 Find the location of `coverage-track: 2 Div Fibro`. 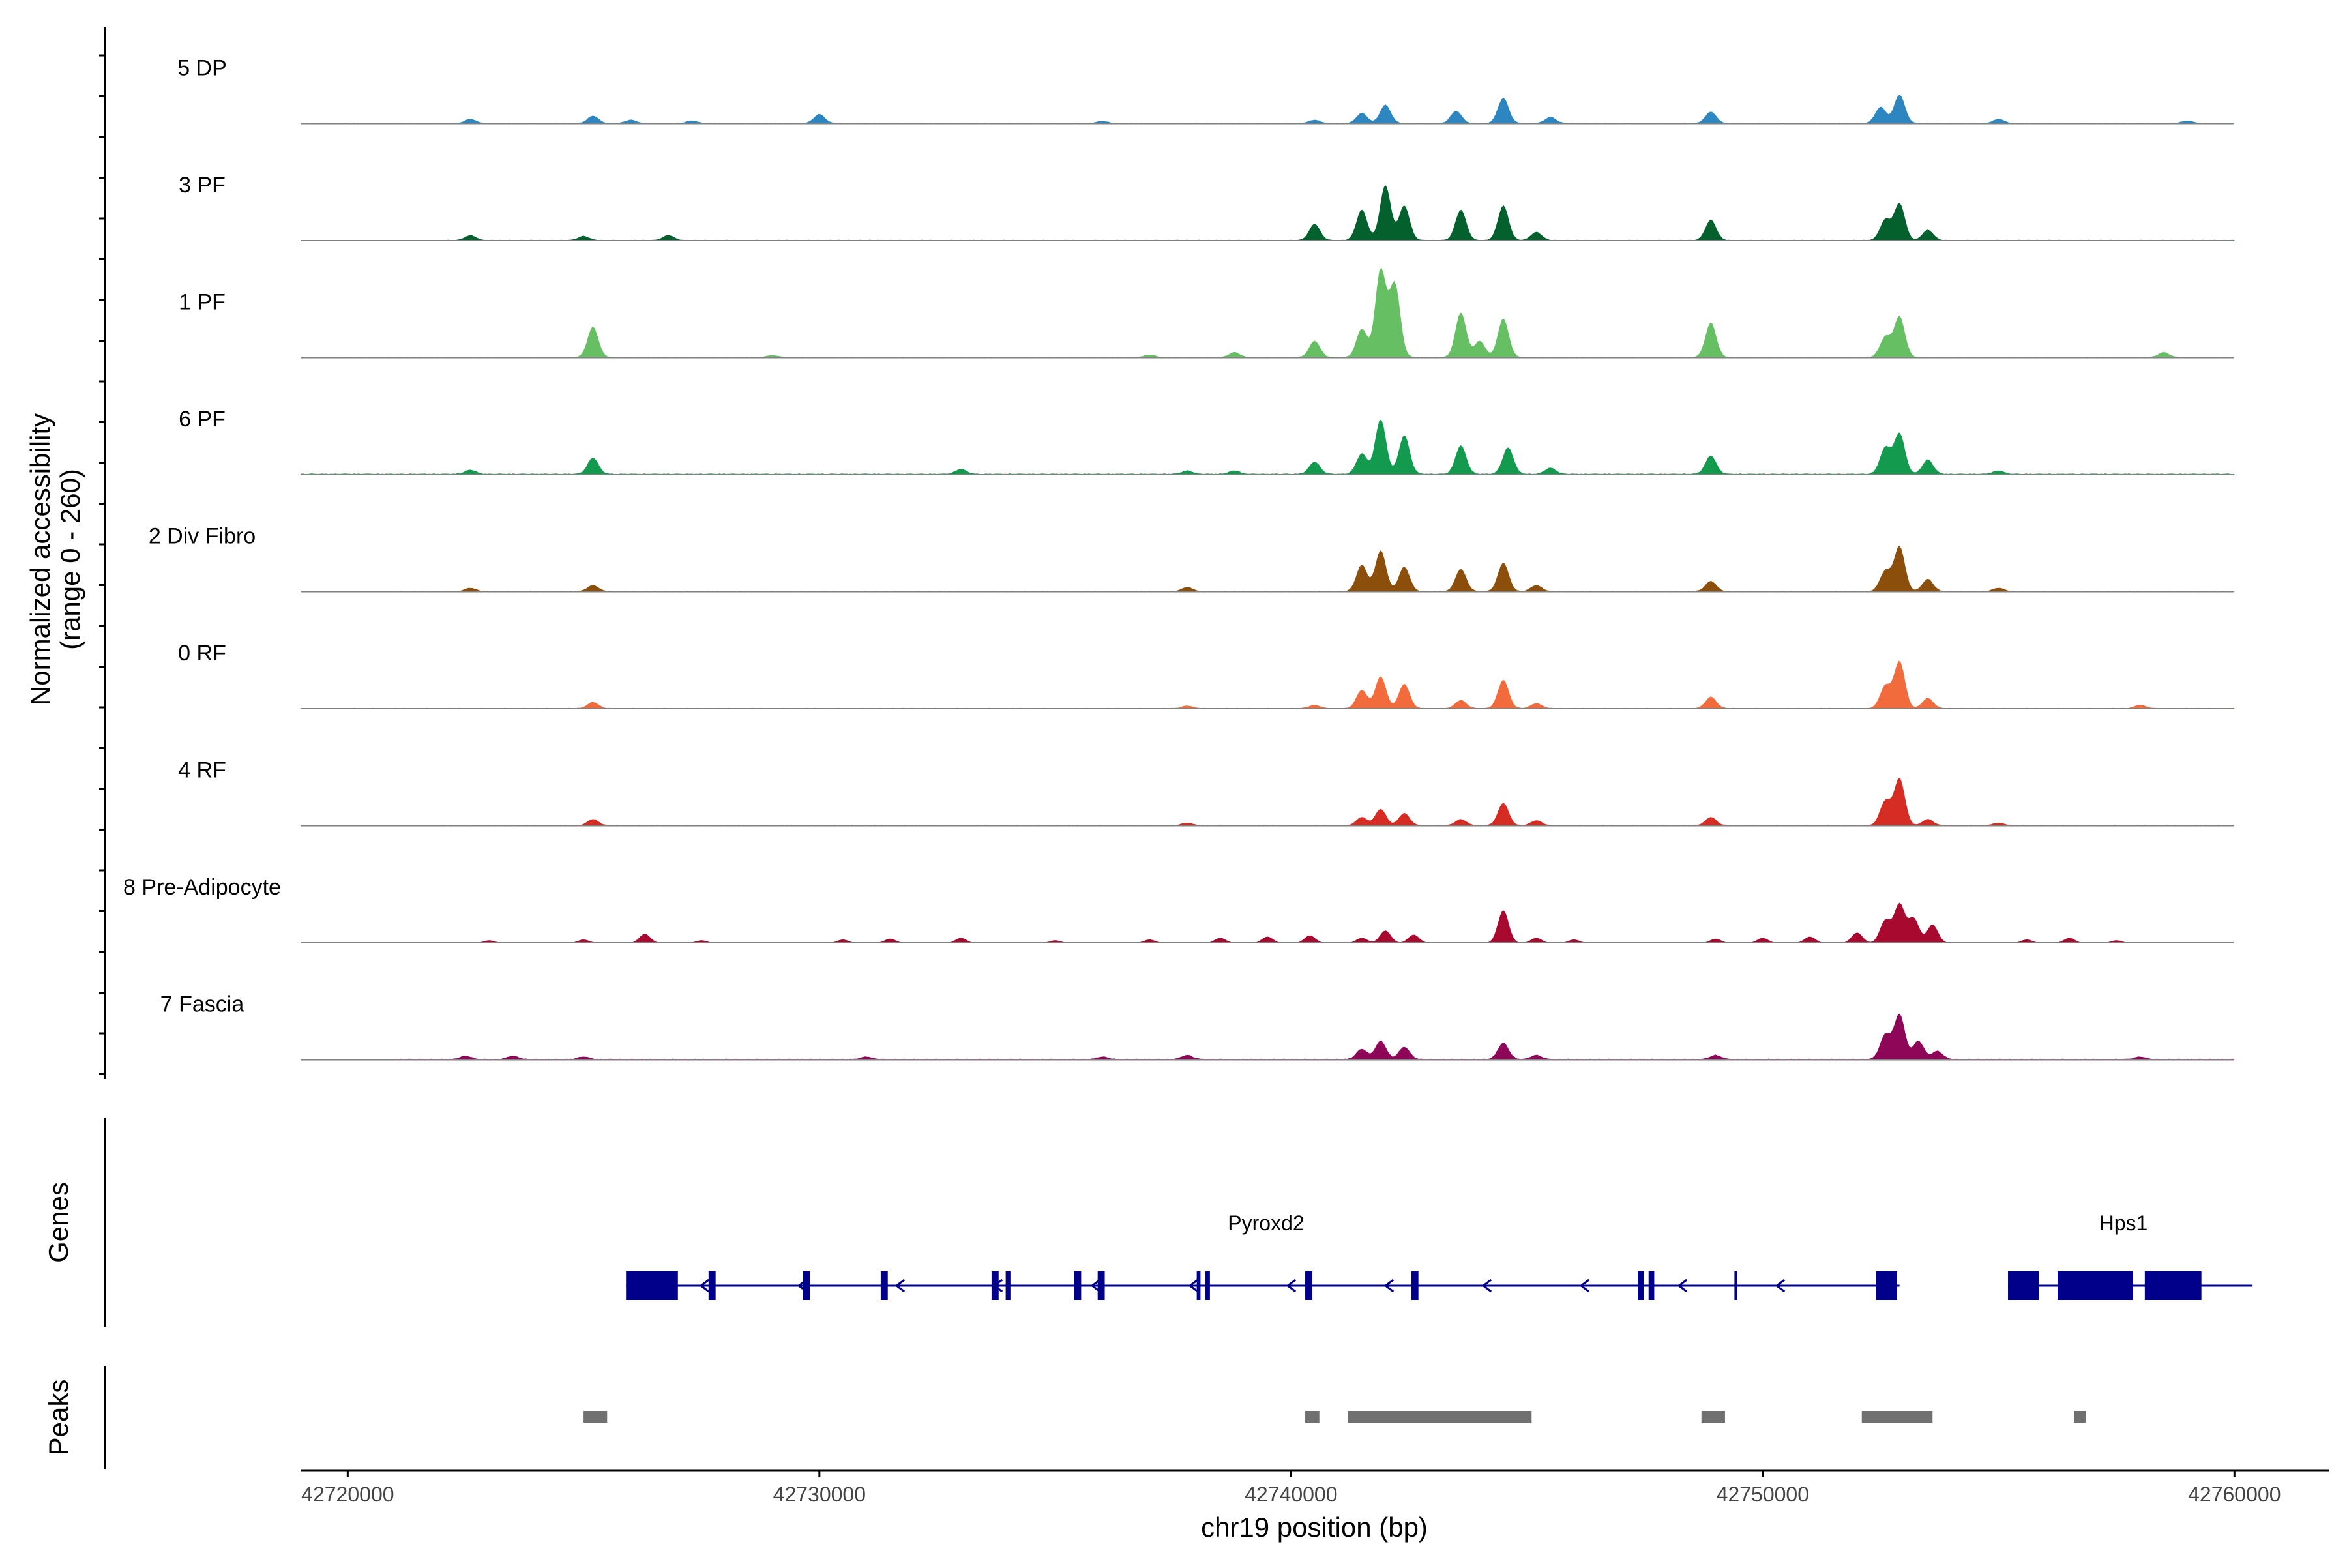

coverage-track: 2 Div Fibro is located at coordinates (1192, 559).